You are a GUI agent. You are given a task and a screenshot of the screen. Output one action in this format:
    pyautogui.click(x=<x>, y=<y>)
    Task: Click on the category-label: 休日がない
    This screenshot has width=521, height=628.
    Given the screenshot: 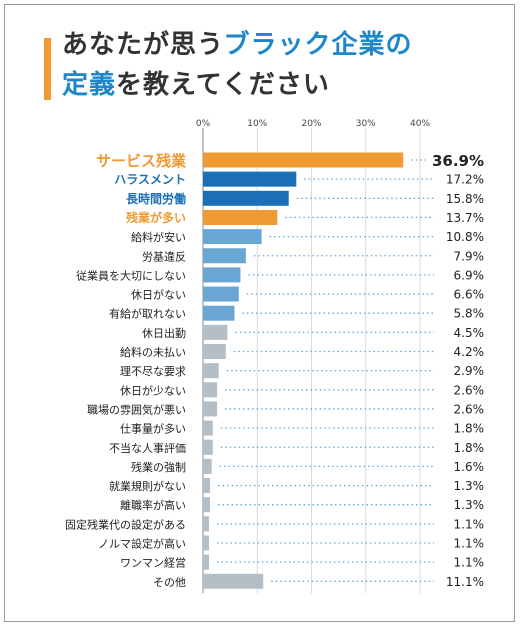 What is the action you would take?
    pyautogui.click(x=158, y=295)
    